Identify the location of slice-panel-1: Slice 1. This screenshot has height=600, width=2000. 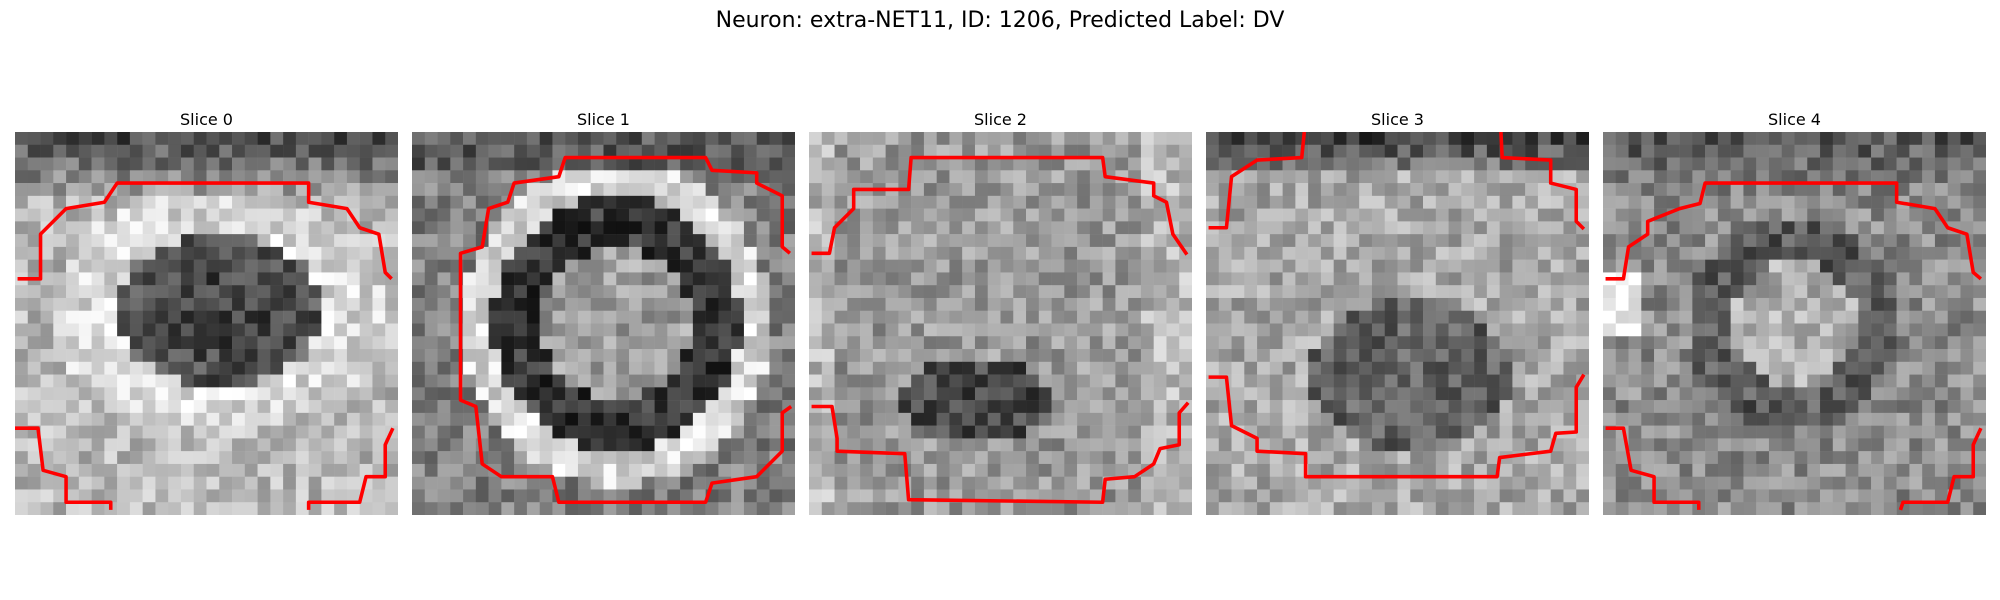
(603, 312).